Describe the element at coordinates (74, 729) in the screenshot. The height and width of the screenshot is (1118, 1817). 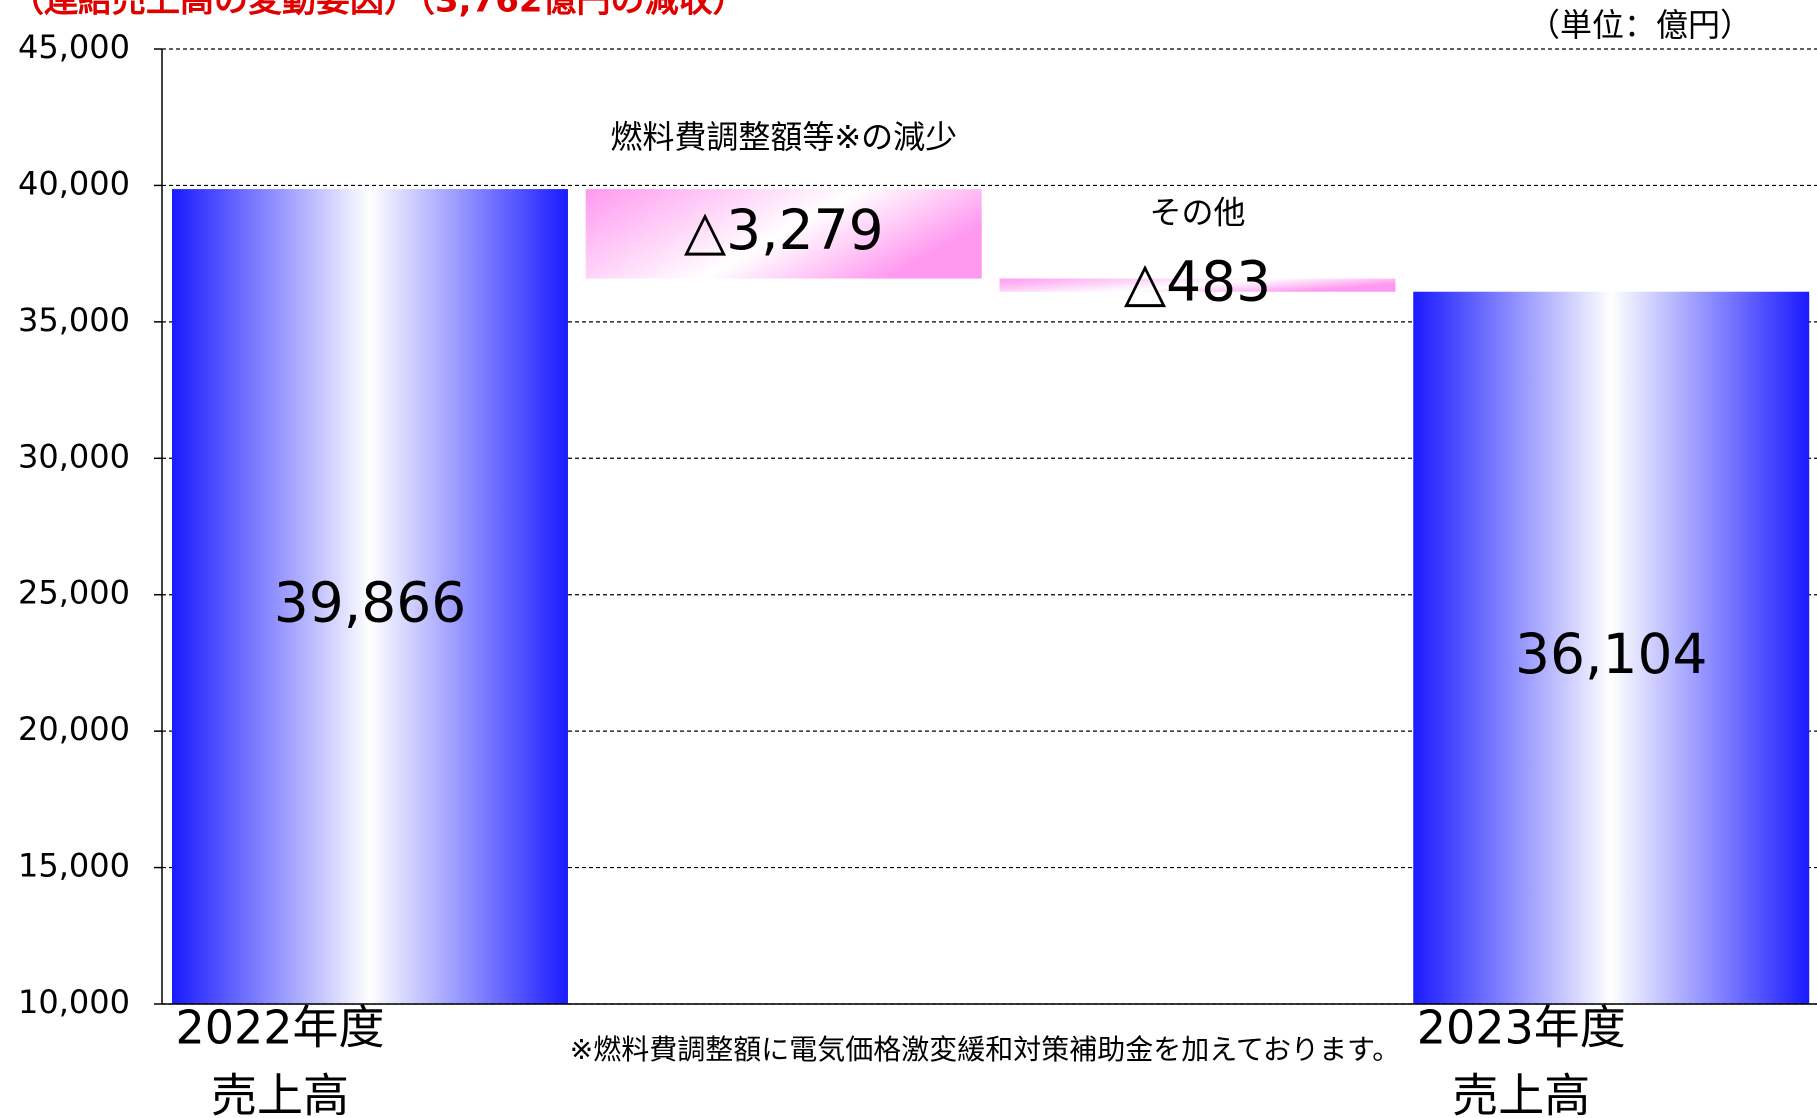
I see `y-tick-label: 20,000` at that location.